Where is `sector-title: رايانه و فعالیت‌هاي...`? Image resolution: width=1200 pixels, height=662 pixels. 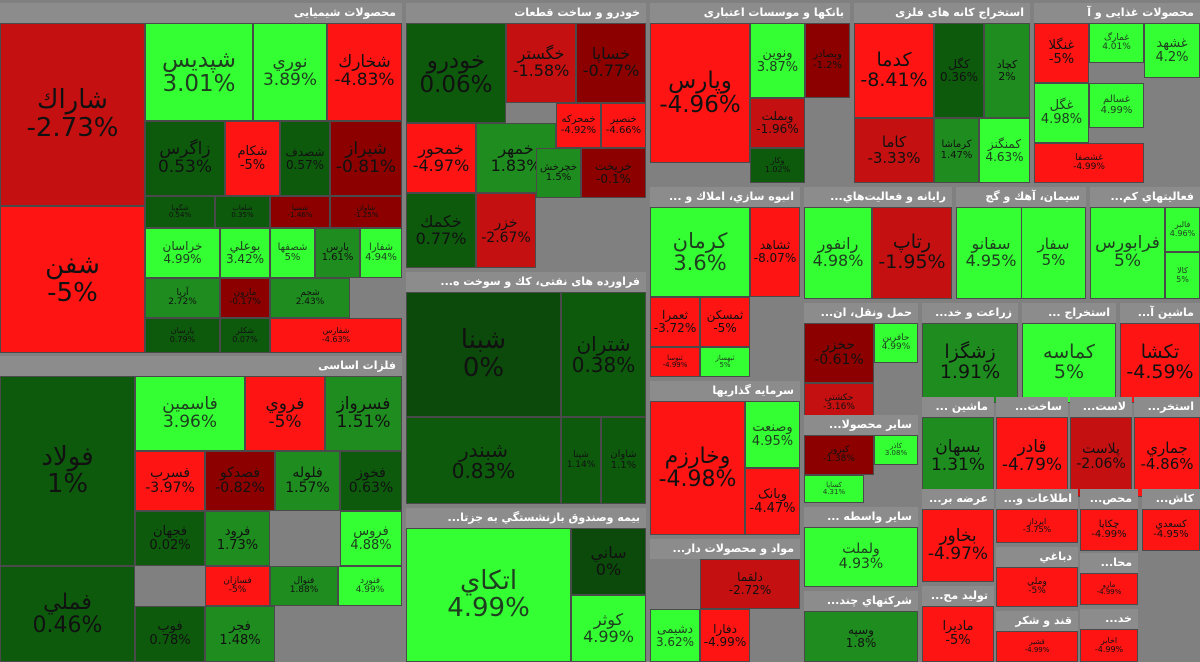 sector-title: رايانه و فعالیت‌هاي... is located at coordinates (878, 197).